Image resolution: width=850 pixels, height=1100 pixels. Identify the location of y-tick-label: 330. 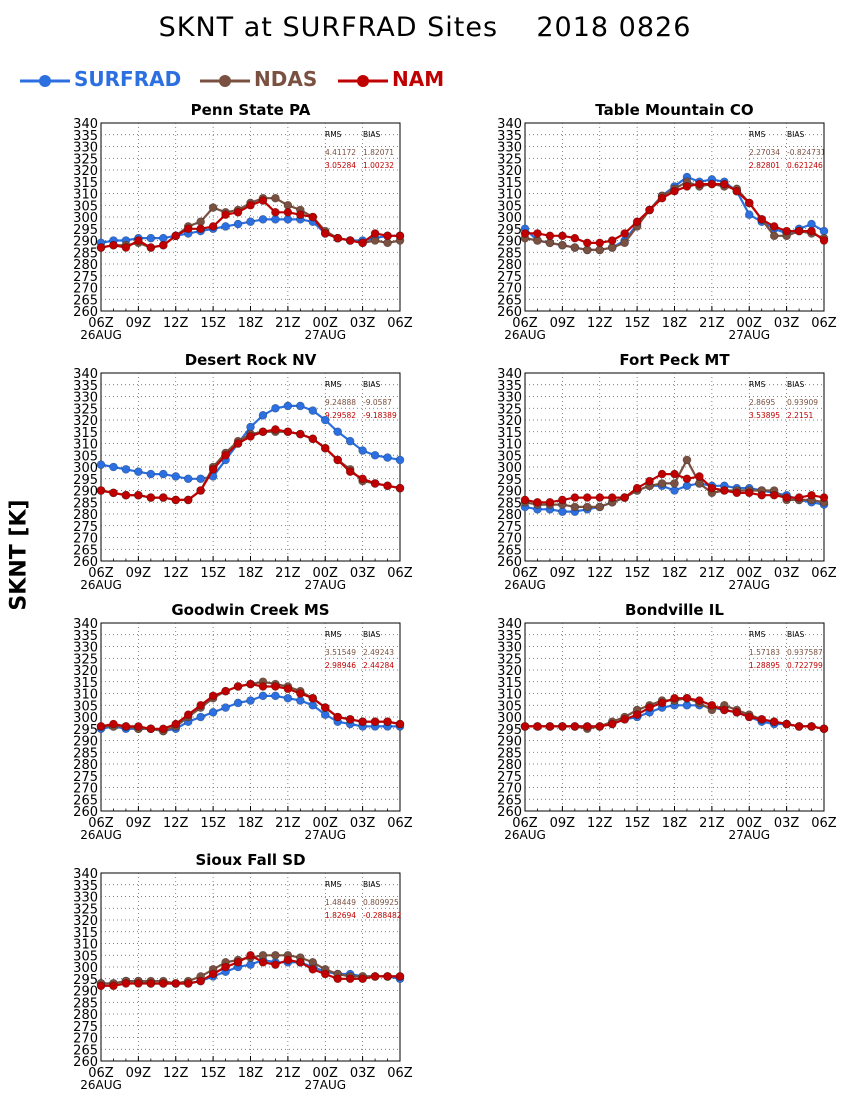
(85, 398).